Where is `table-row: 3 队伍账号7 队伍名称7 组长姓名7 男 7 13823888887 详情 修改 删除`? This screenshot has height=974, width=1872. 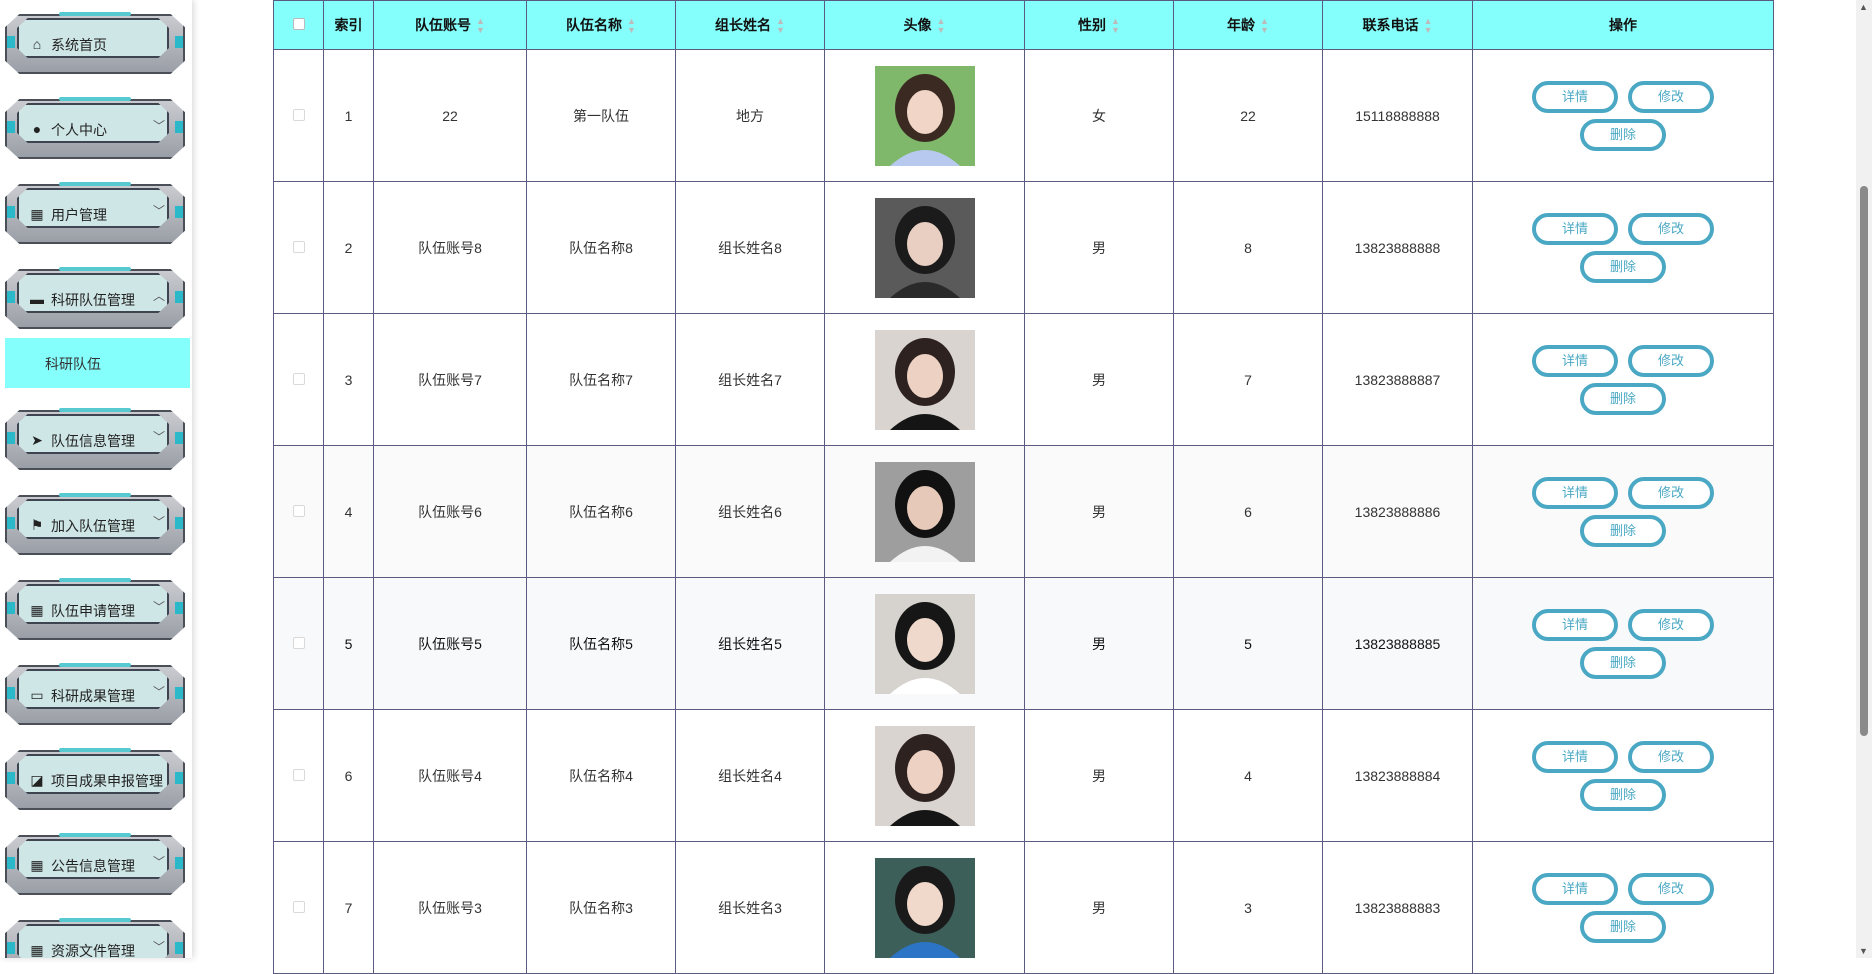
table-row: 3 队伍账号7 队伍名称7 组长姓名7 男 7 13823888887 详情 修改 删除 is located at coordinates (1023, 379).